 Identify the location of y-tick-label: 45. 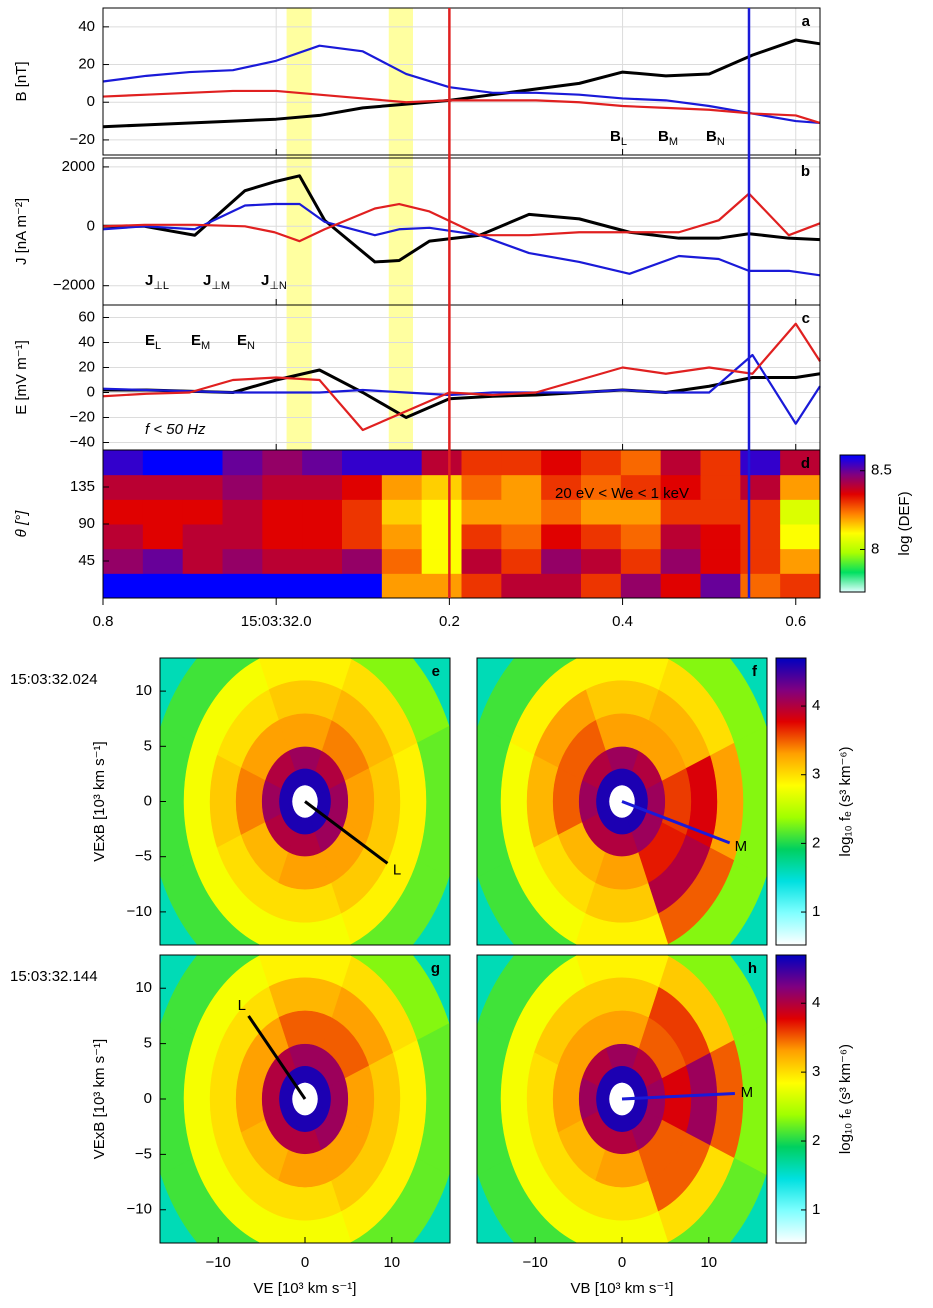
(86, 560).